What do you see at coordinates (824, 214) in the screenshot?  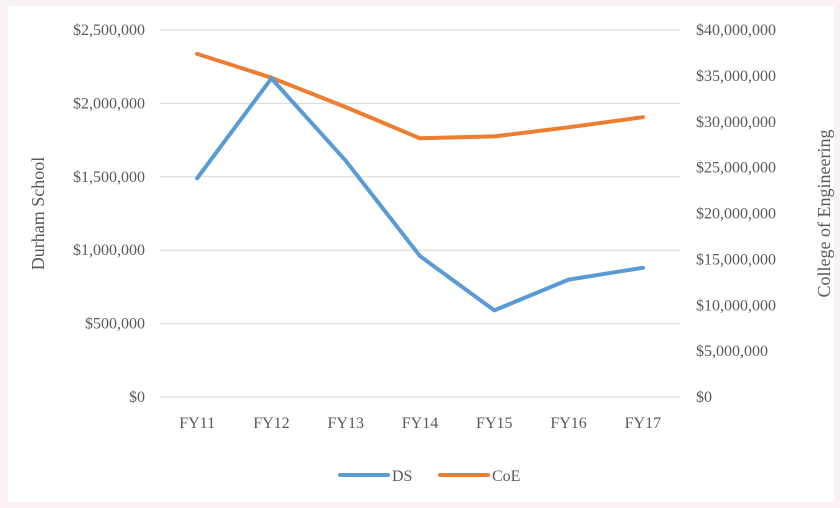 I see `right-axis-title: College of Engineering` at bounding box center [824, 214].